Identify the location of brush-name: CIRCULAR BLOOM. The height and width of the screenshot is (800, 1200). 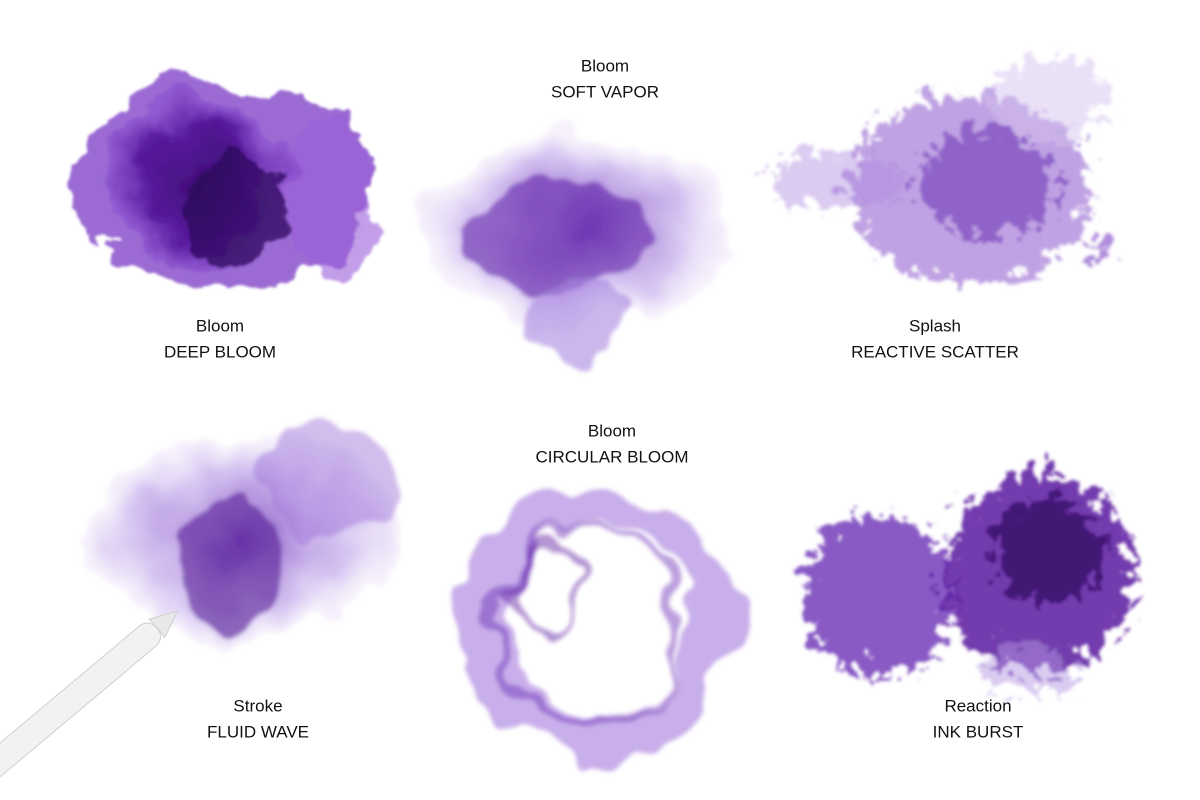
(611, 456).